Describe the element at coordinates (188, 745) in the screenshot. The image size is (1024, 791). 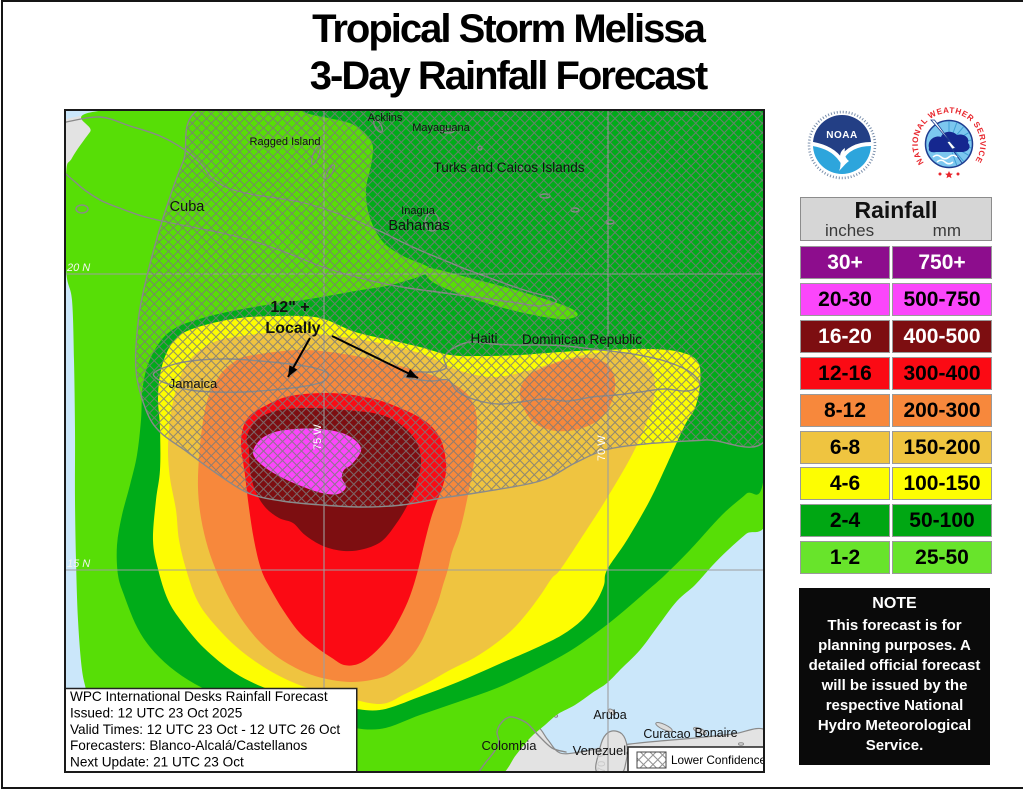
I see `svg-text:Forecasters: Blanco-Alcalá/Cas: Forecasters: Blanco-Alcalá/Castellanos` at that location.